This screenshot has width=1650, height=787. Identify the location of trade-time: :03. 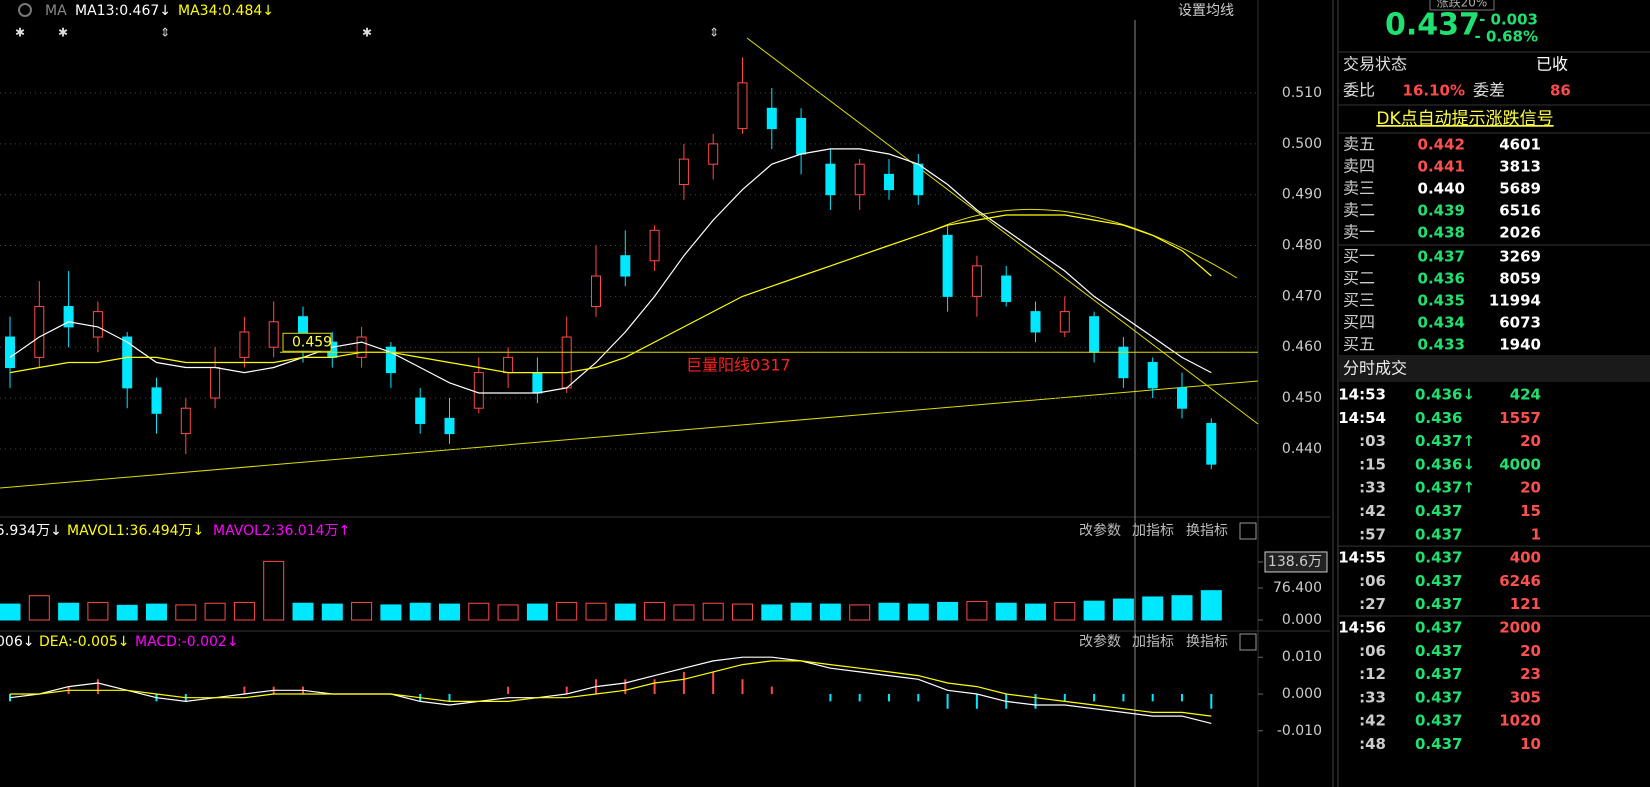
(1372, 441).